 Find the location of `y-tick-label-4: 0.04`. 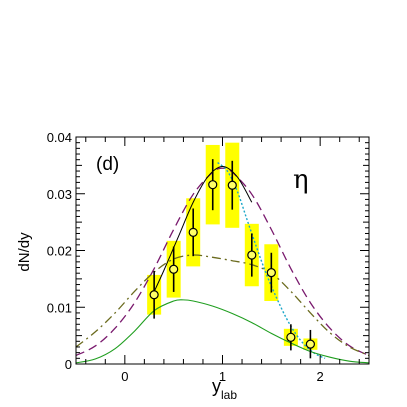

y-tick-label-4: 0.04 is located at coordinates (59, 137).